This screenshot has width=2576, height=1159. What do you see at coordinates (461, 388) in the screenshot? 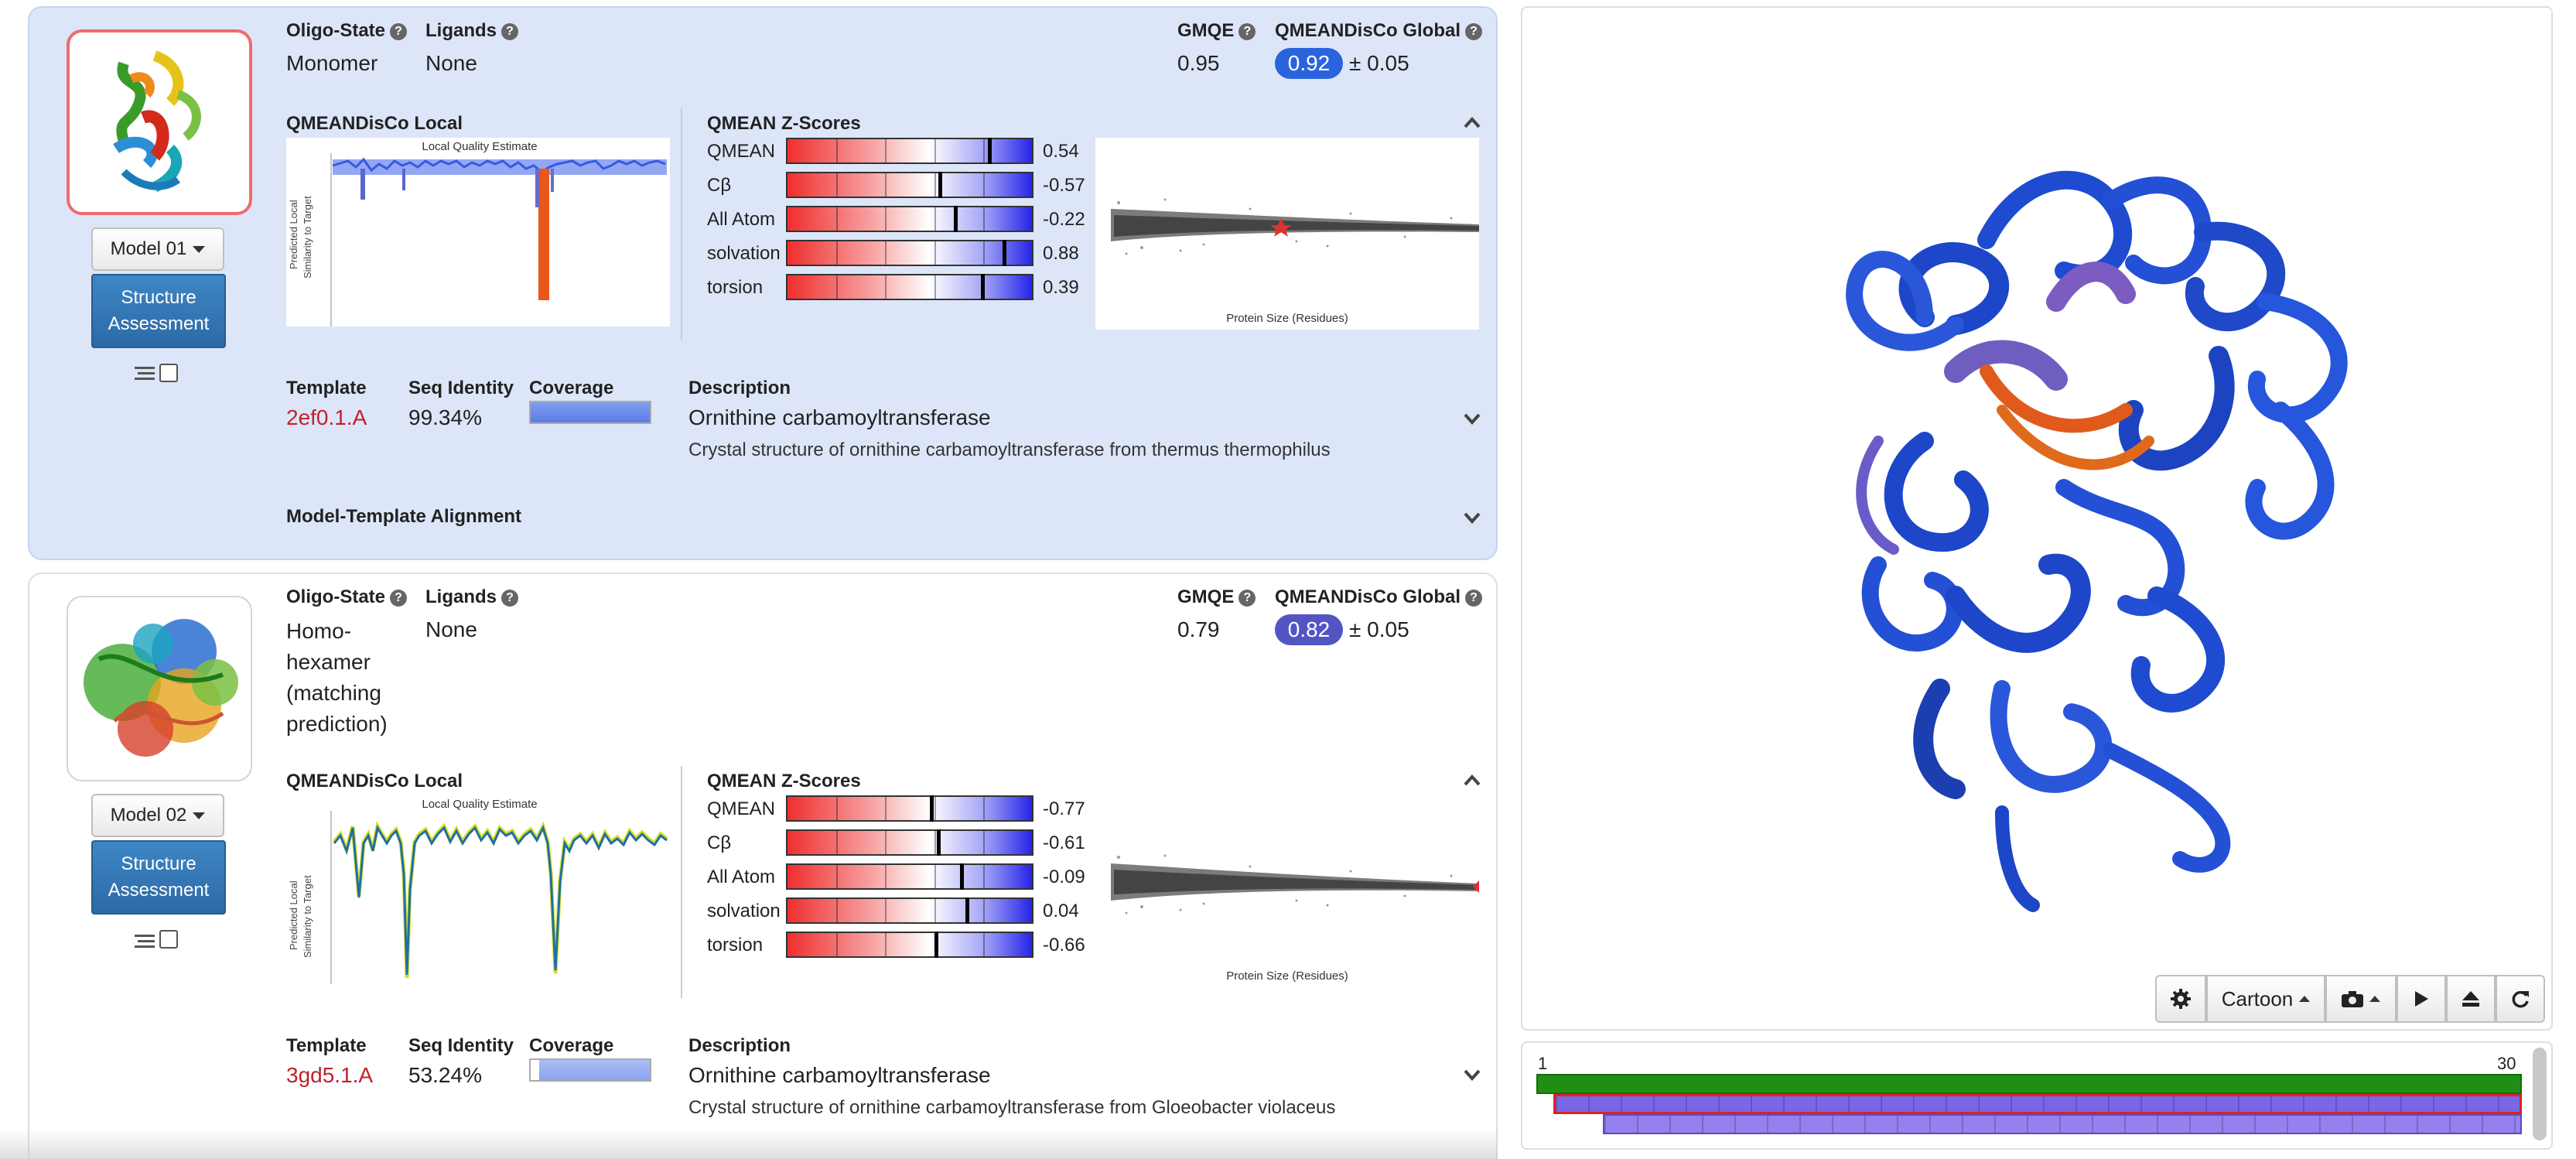
I see `seq-identity-label: Seq Identity` at bounding box center [461, 388].